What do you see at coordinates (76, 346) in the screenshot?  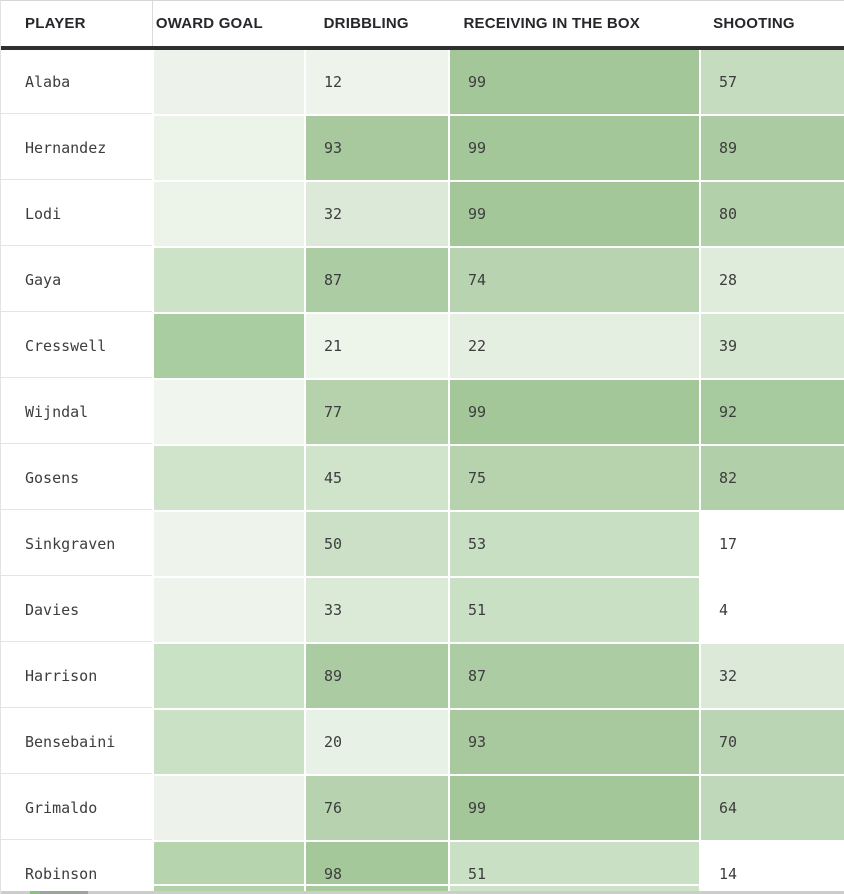 I see `player-name-cell: Cresswell` at bounding box center [76, 346].